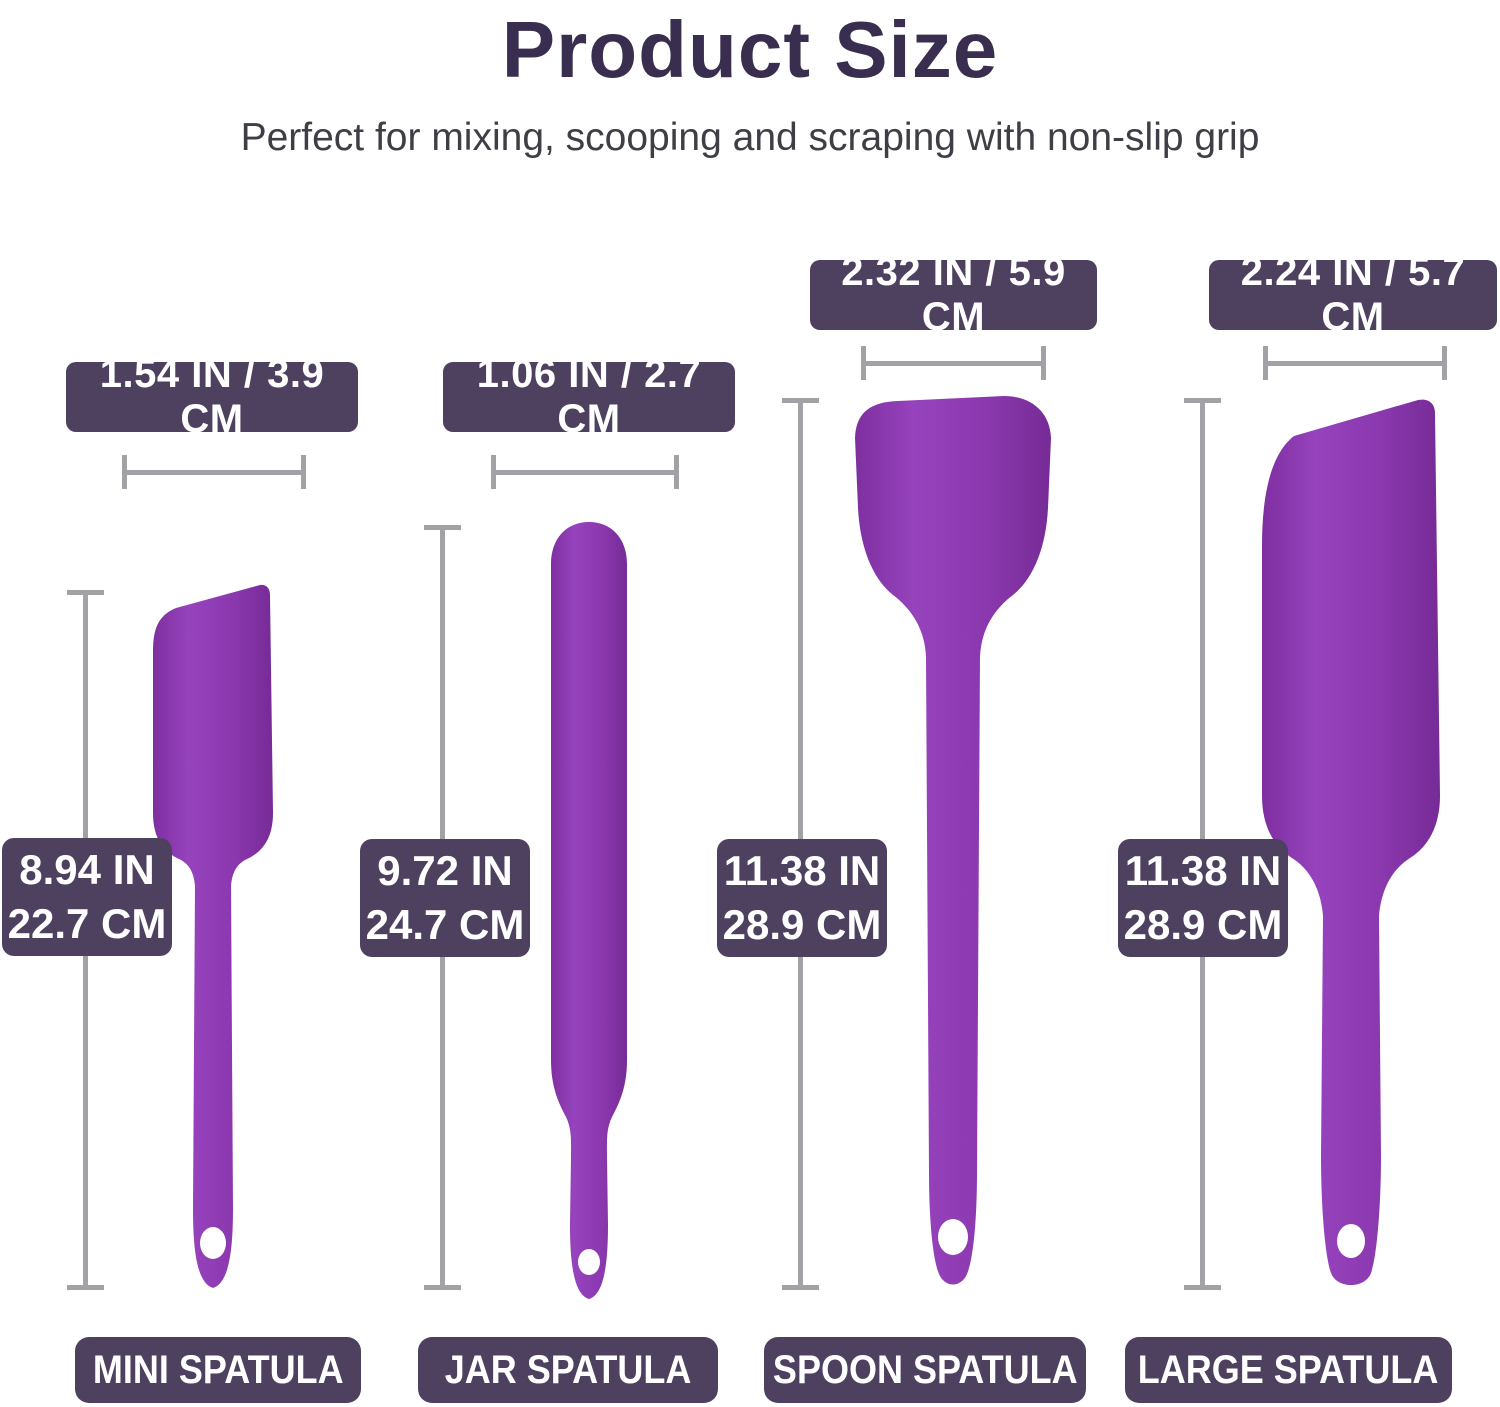 This screenshot has height=1407, width=1500. I want to click on jar-width-badge: 1.06 IN / 2.7 CM, so click(589, 396).